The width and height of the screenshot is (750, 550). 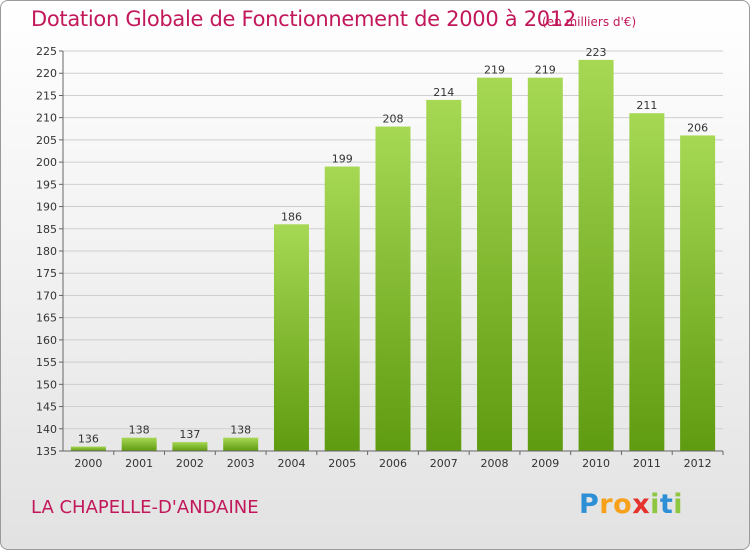 What do you see at coordinates (46, 273) in the screenshot?
I see `y-tick-label: 175` at bounding box center [46, 273].